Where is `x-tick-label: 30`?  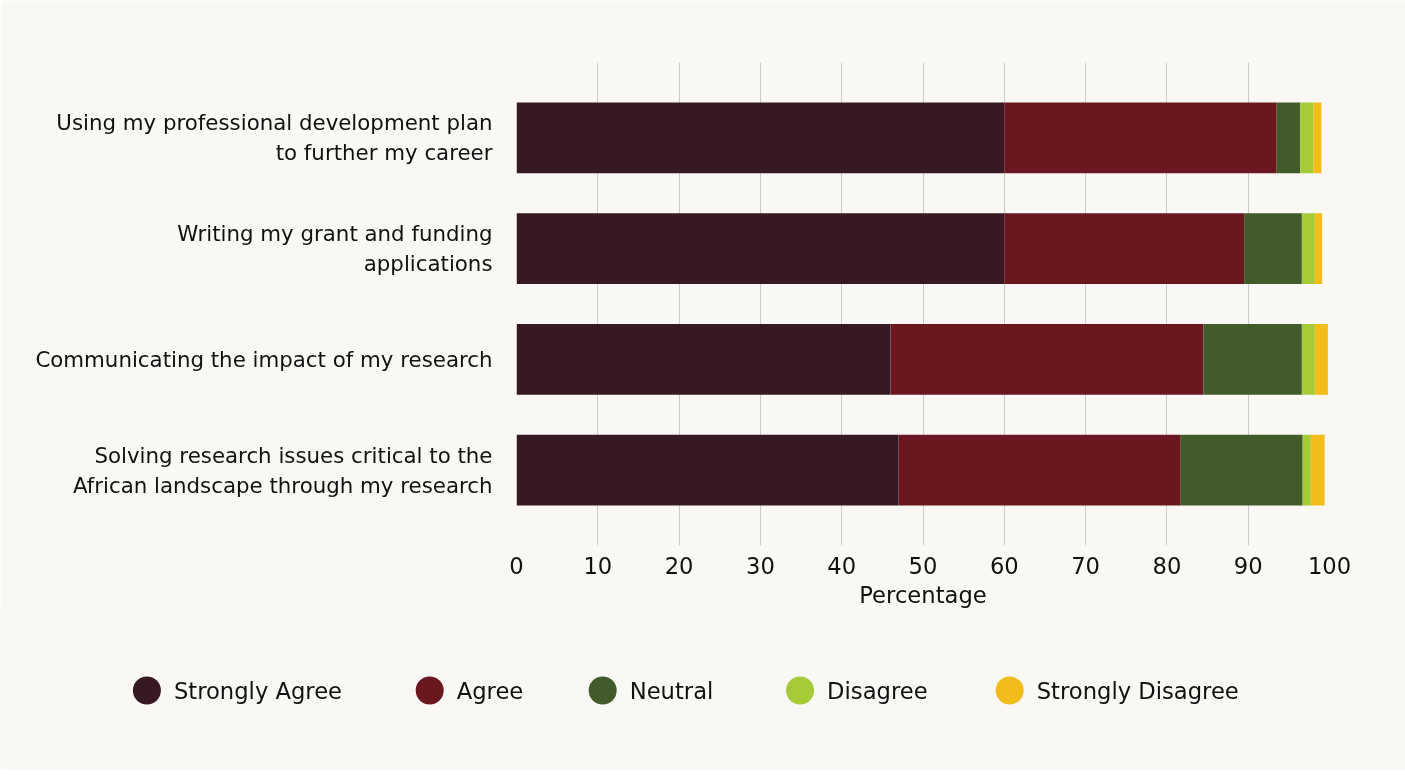
x-tick-label: 30 is located at coordinates (760, 565).